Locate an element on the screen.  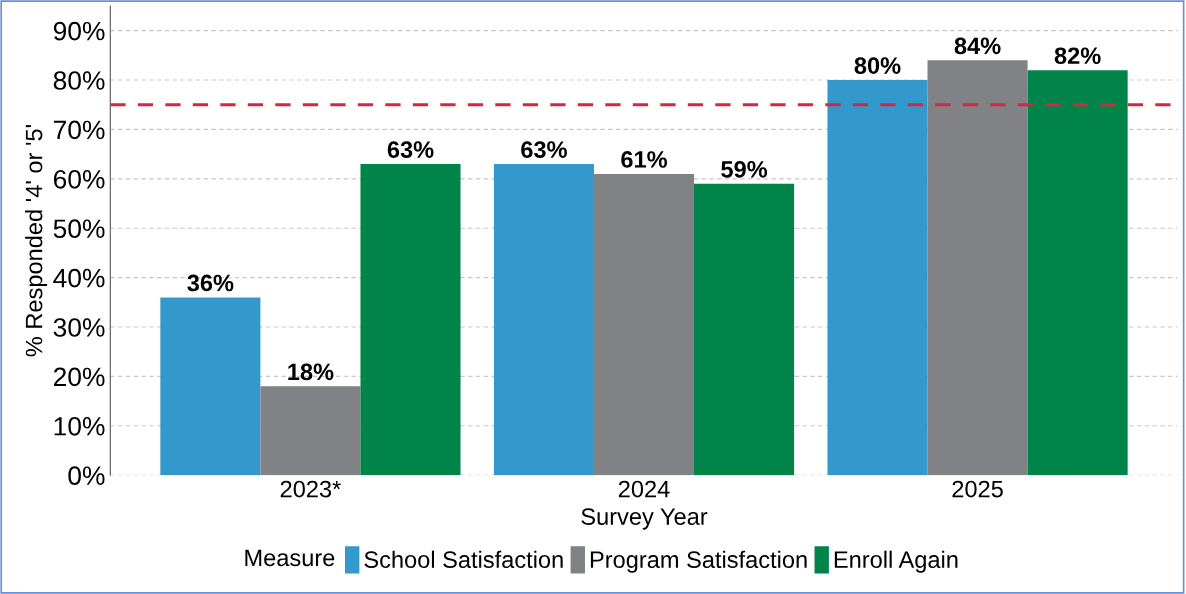
data-label: 80% is located at coordinates (877, 65).